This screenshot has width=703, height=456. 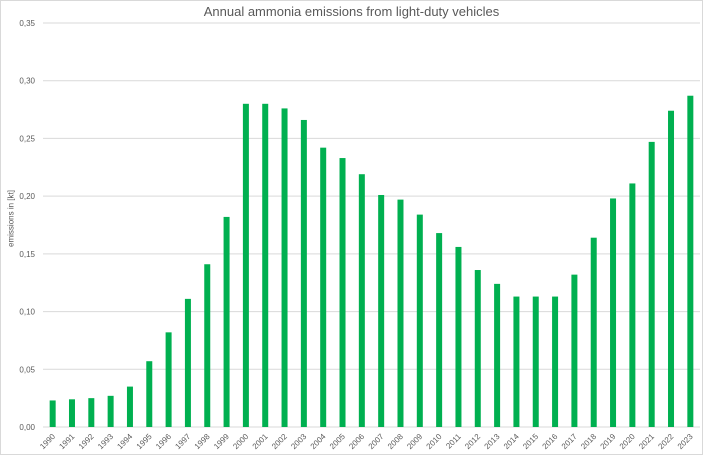 I want to click on bar-2010, so click(x=439, y=330).